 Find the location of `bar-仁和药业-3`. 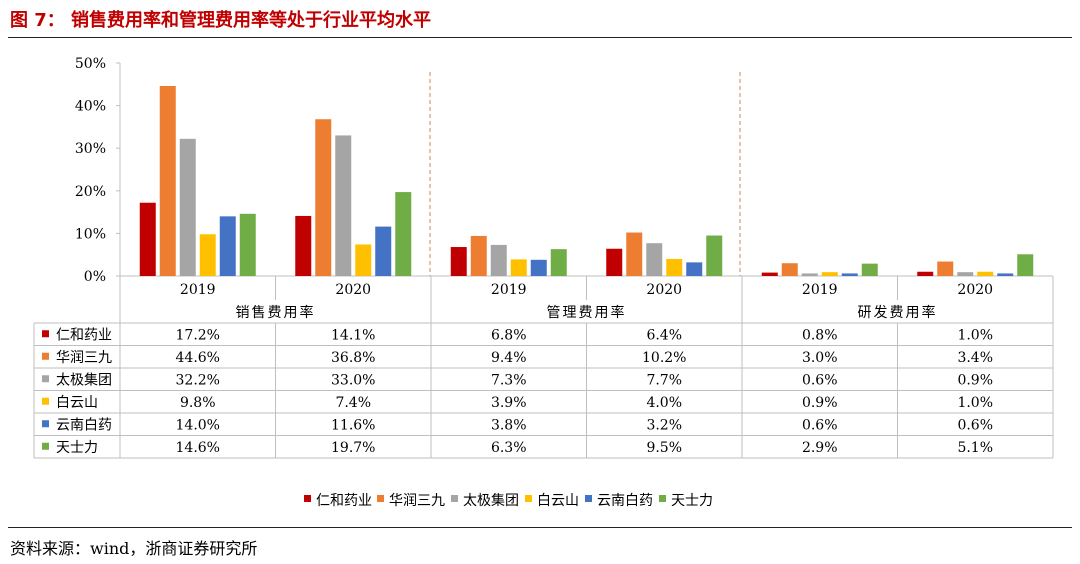

bar-仁和药业-3 is located at coordinates (614, 262).